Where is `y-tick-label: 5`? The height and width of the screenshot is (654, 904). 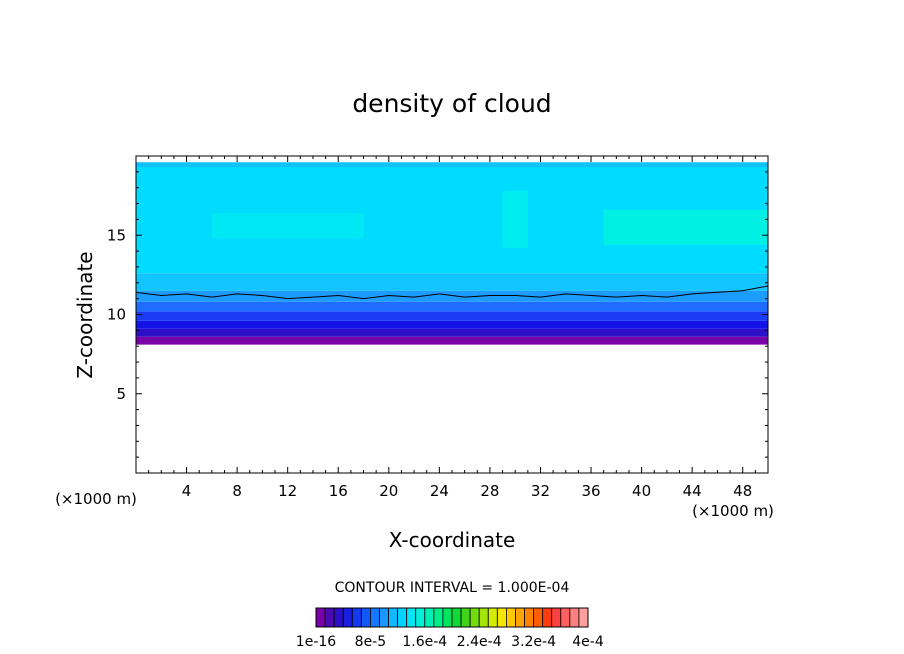 y-tick-label: 5 is located at coordinates (121, 394).